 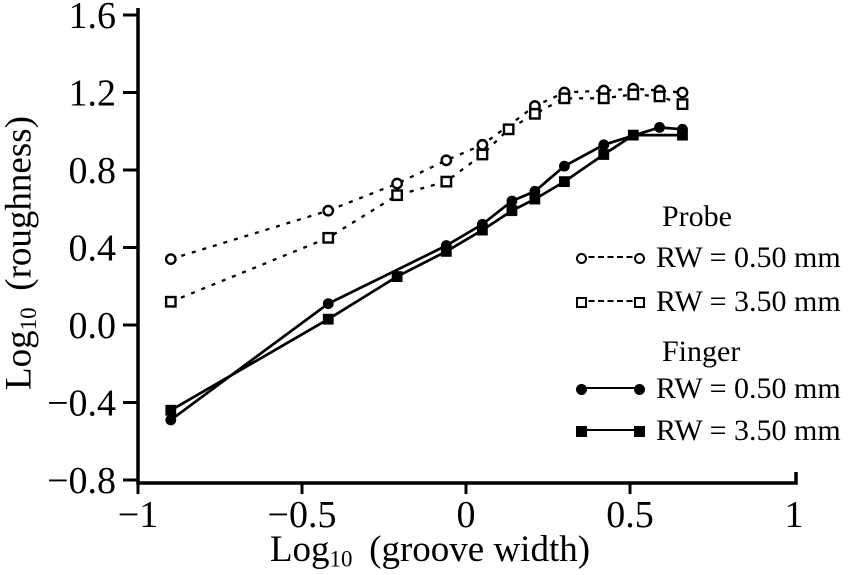 I want to click on x-tick-label: −0.5, so click(x=302, y=515).